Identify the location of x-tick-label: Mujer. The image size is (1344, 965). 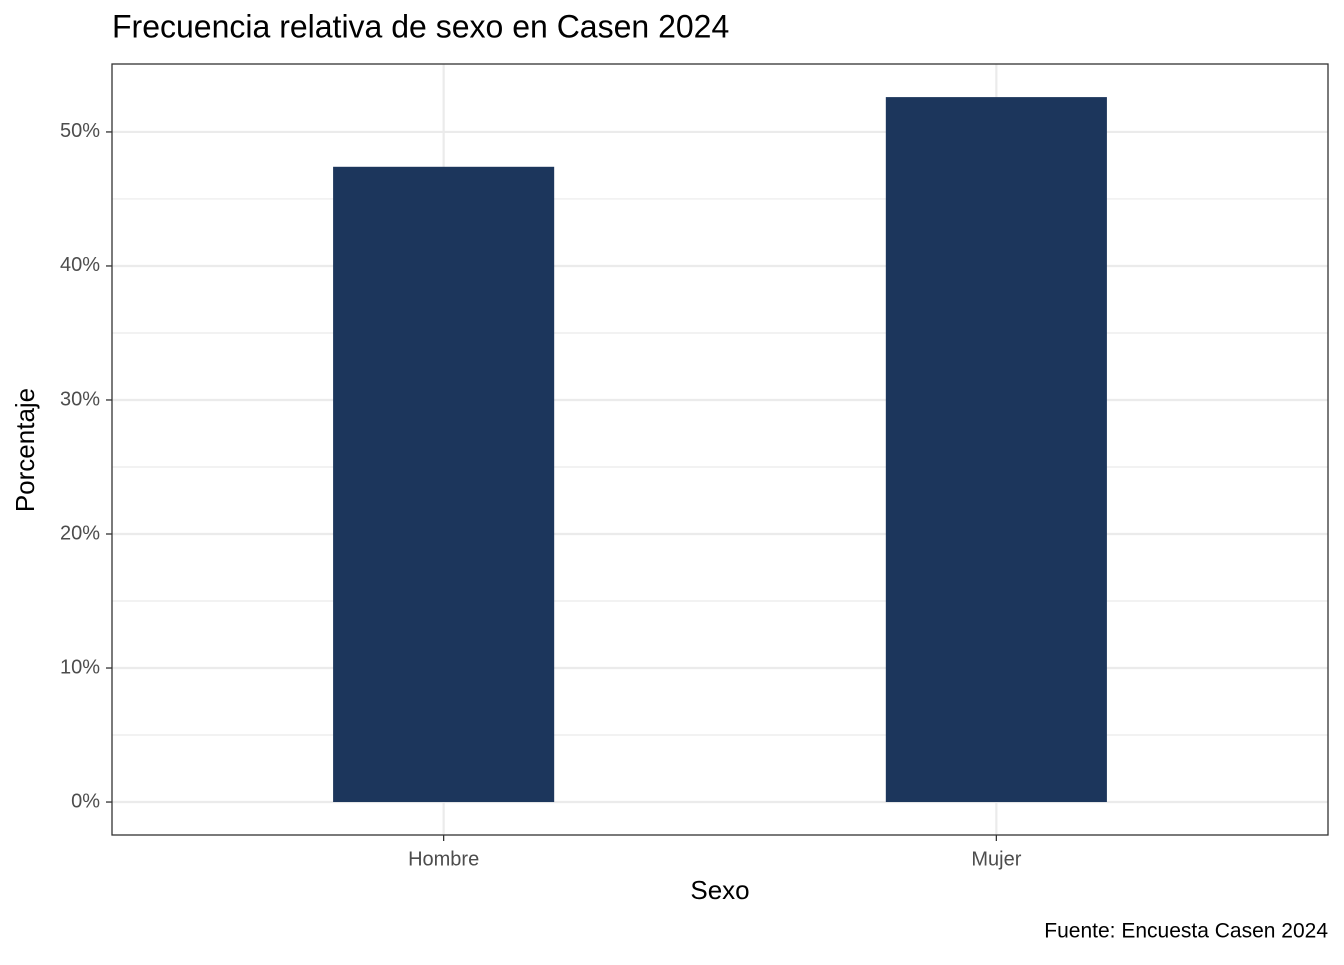
(996, 859).